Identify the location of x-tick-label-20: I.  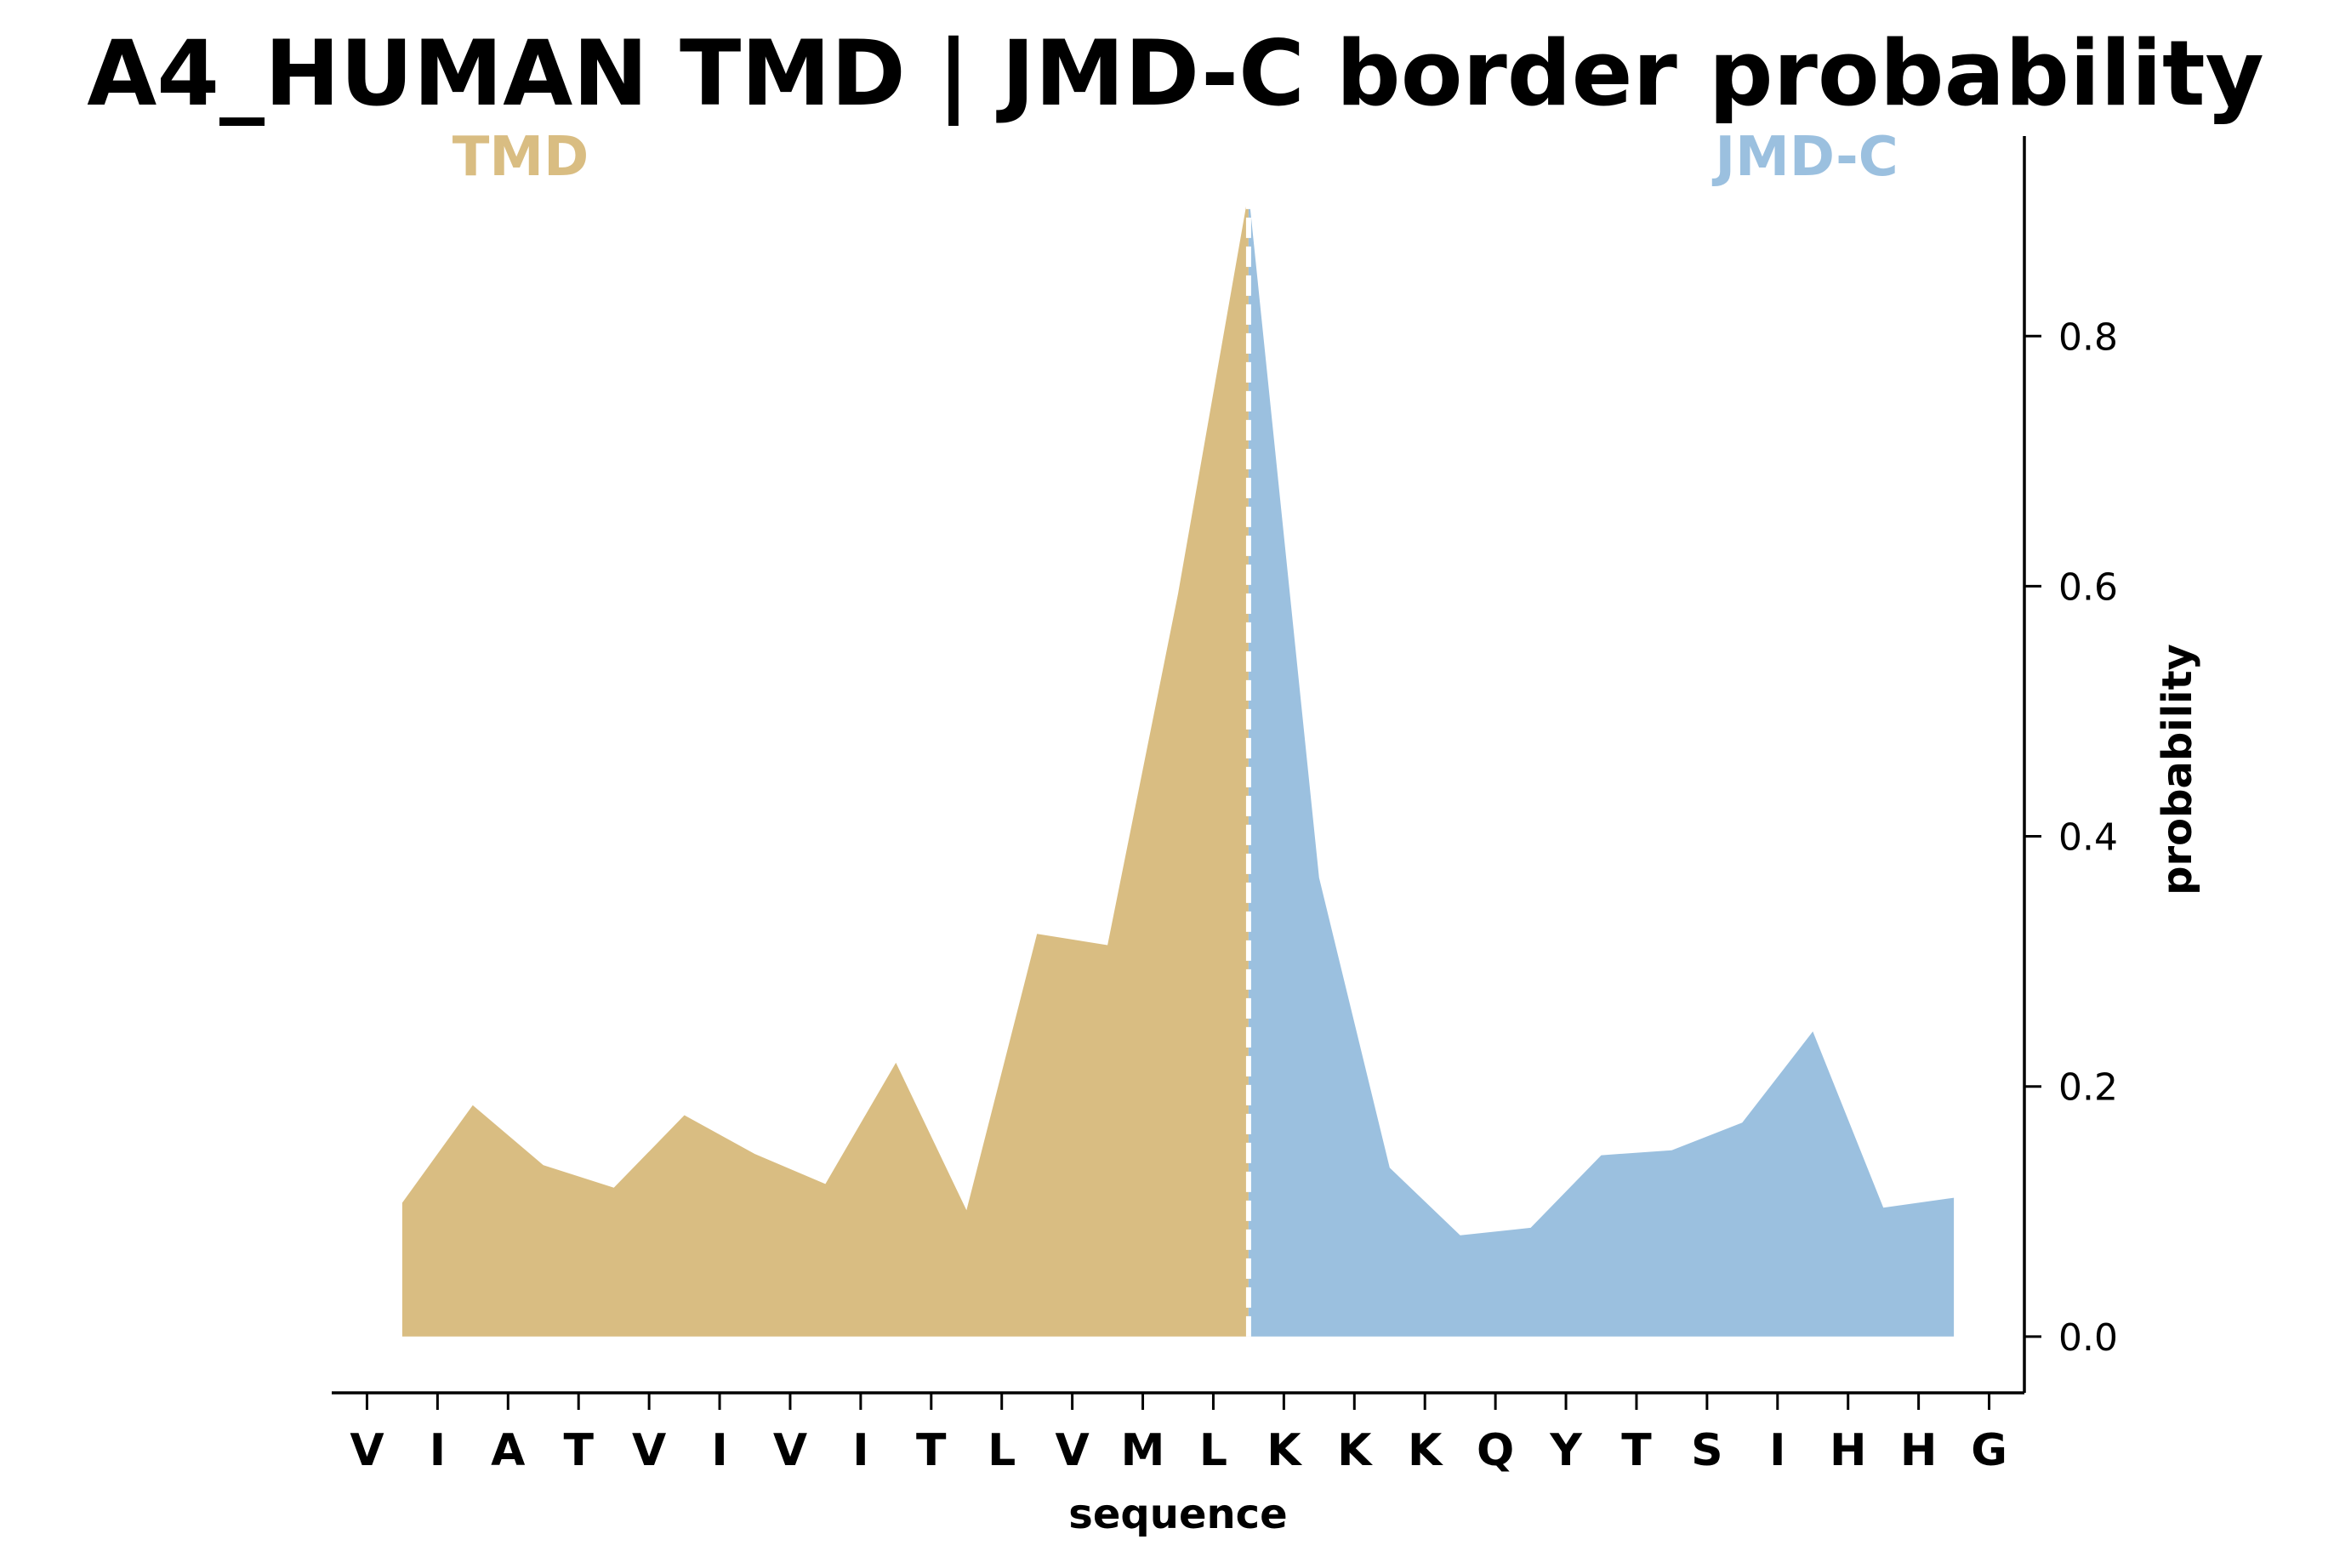
(1777, 1450).